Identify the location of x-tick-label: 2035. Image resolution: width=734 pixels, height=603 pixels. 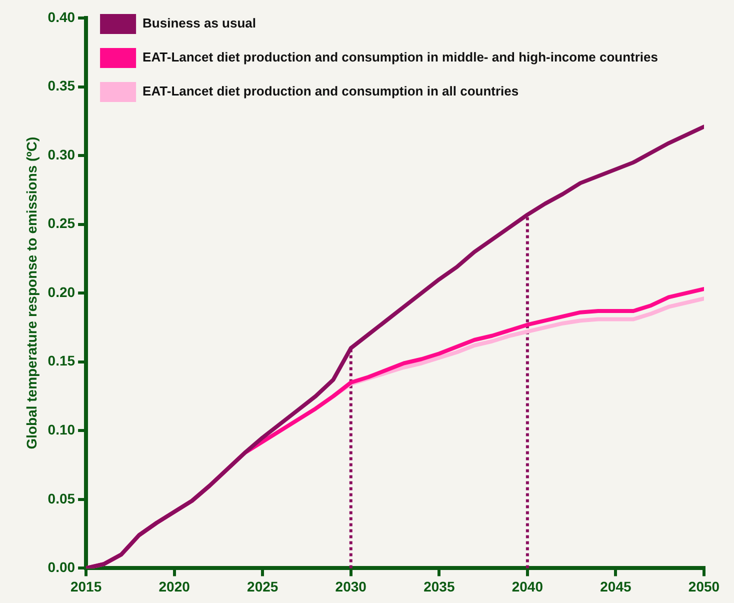
(439, 586).